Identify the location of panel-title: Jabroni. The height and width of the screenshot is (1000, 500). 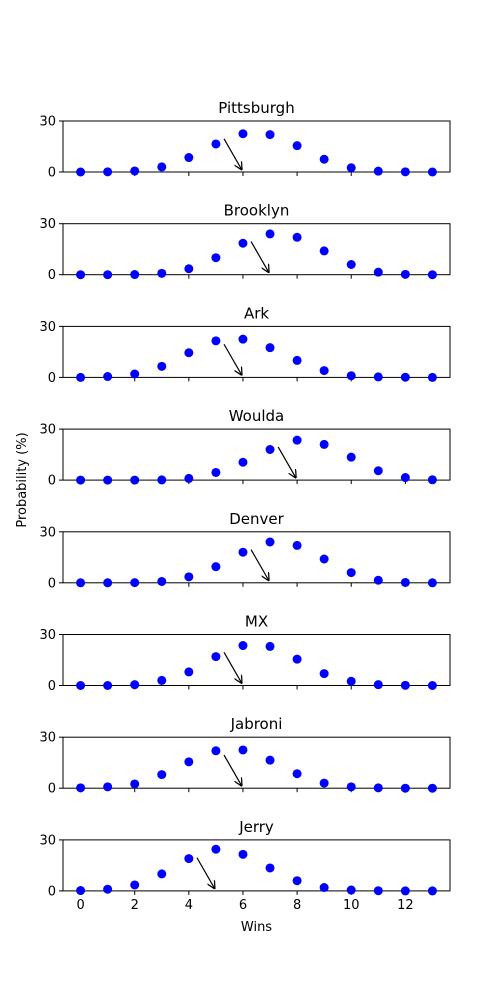
(256, 724).